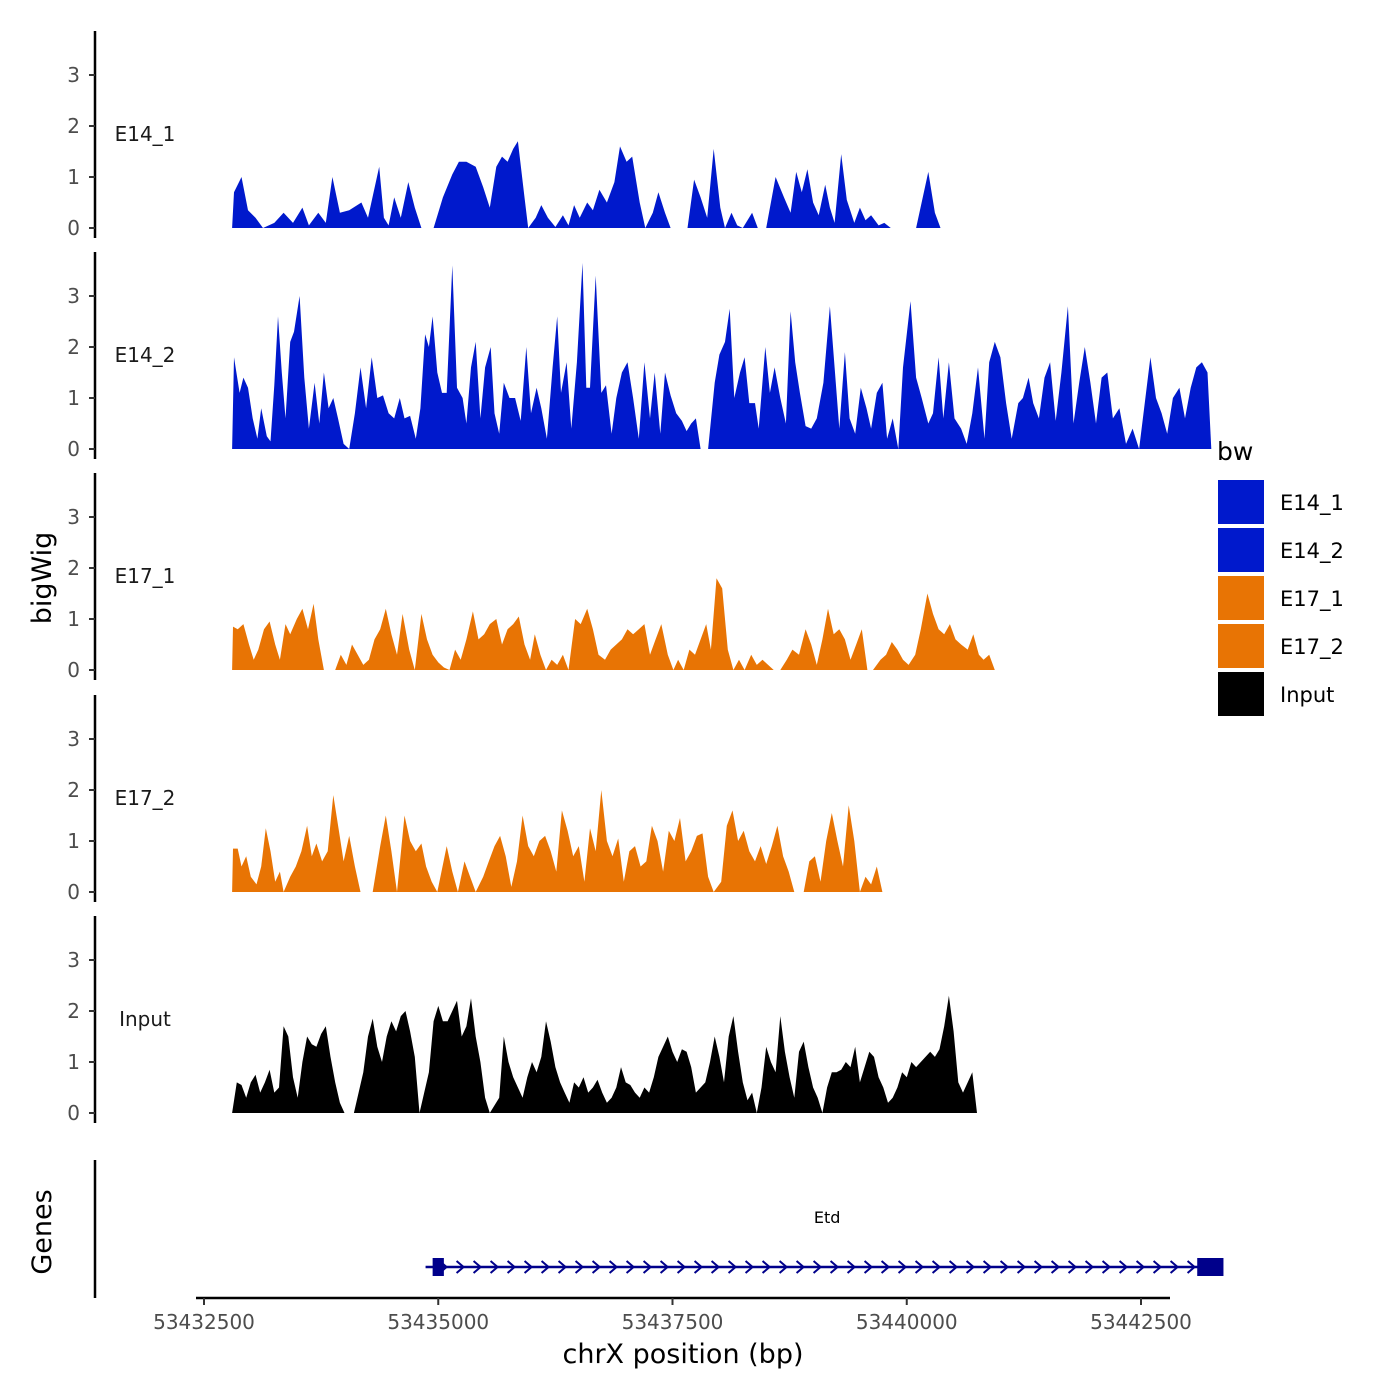 The height and width of the screenshot is (1400, 1400). What do you see at coordinates (145, 798) in the screenshot?
I see `track-label: E17_2` at bounding box center [145, 798].